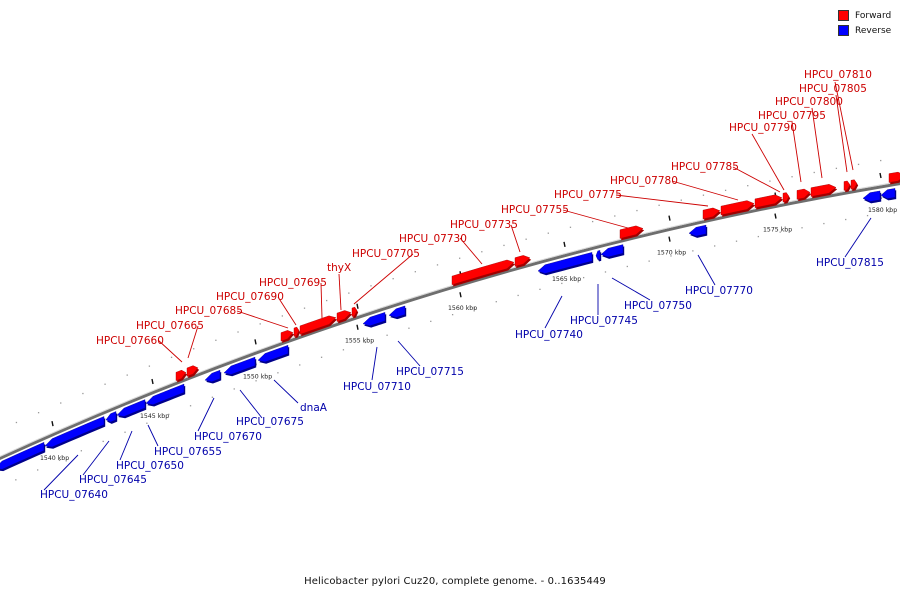 This screenshot has height=600, width=900. Describe the element at coordinates (170, 326) in the screenshot. I see `gene-label: HPCU_07665` at that location.